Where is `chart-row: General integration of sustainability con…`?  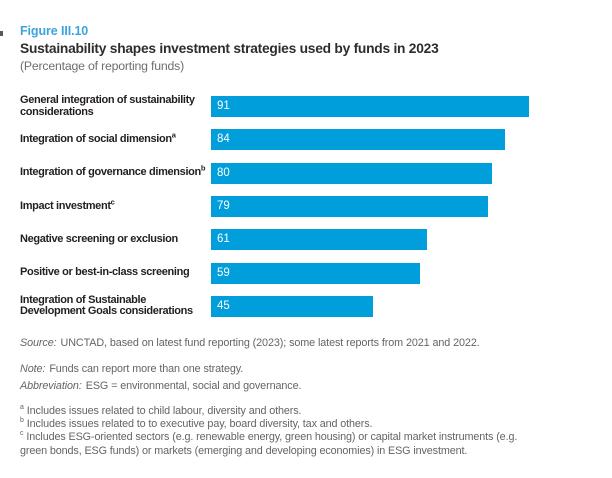 chart-row: General integration of sustainability con… is located at coordinates (306, 106).